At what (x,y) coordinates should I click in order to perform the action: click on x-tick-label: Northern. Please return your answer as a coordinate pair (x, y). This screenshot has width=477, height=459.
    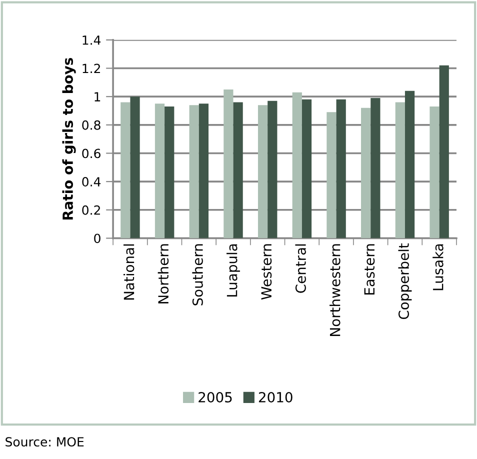
    Looking at the image, I should click on (163, 274).